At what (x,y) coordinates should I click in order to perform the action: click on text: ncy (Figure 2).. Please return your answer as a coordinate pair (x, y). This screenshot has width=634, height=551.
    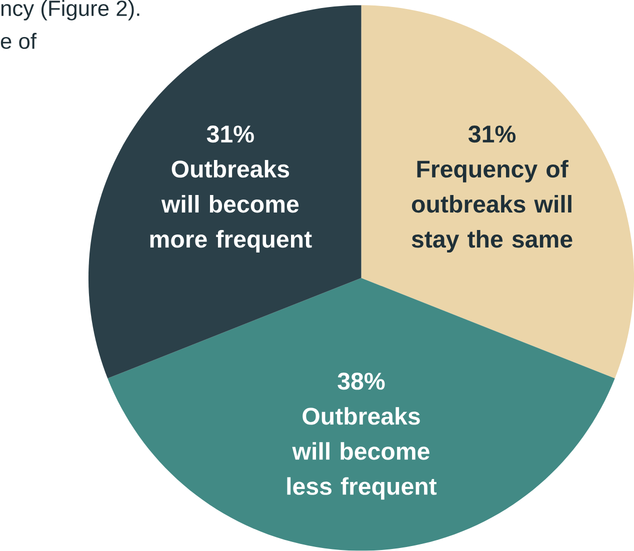
    Looking at the image, I should click on (70, 10).